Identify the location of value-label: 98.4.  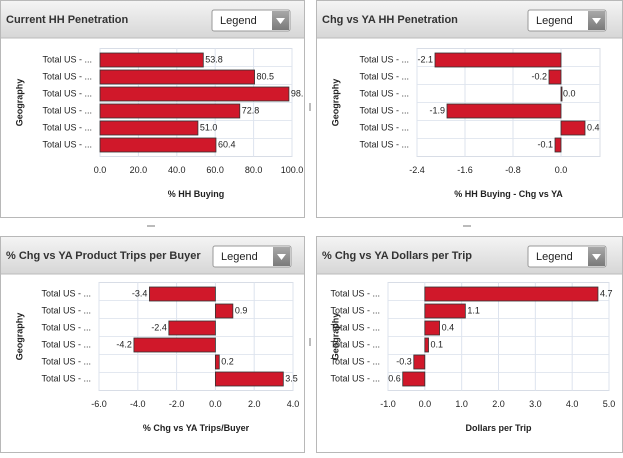
(300, 93).